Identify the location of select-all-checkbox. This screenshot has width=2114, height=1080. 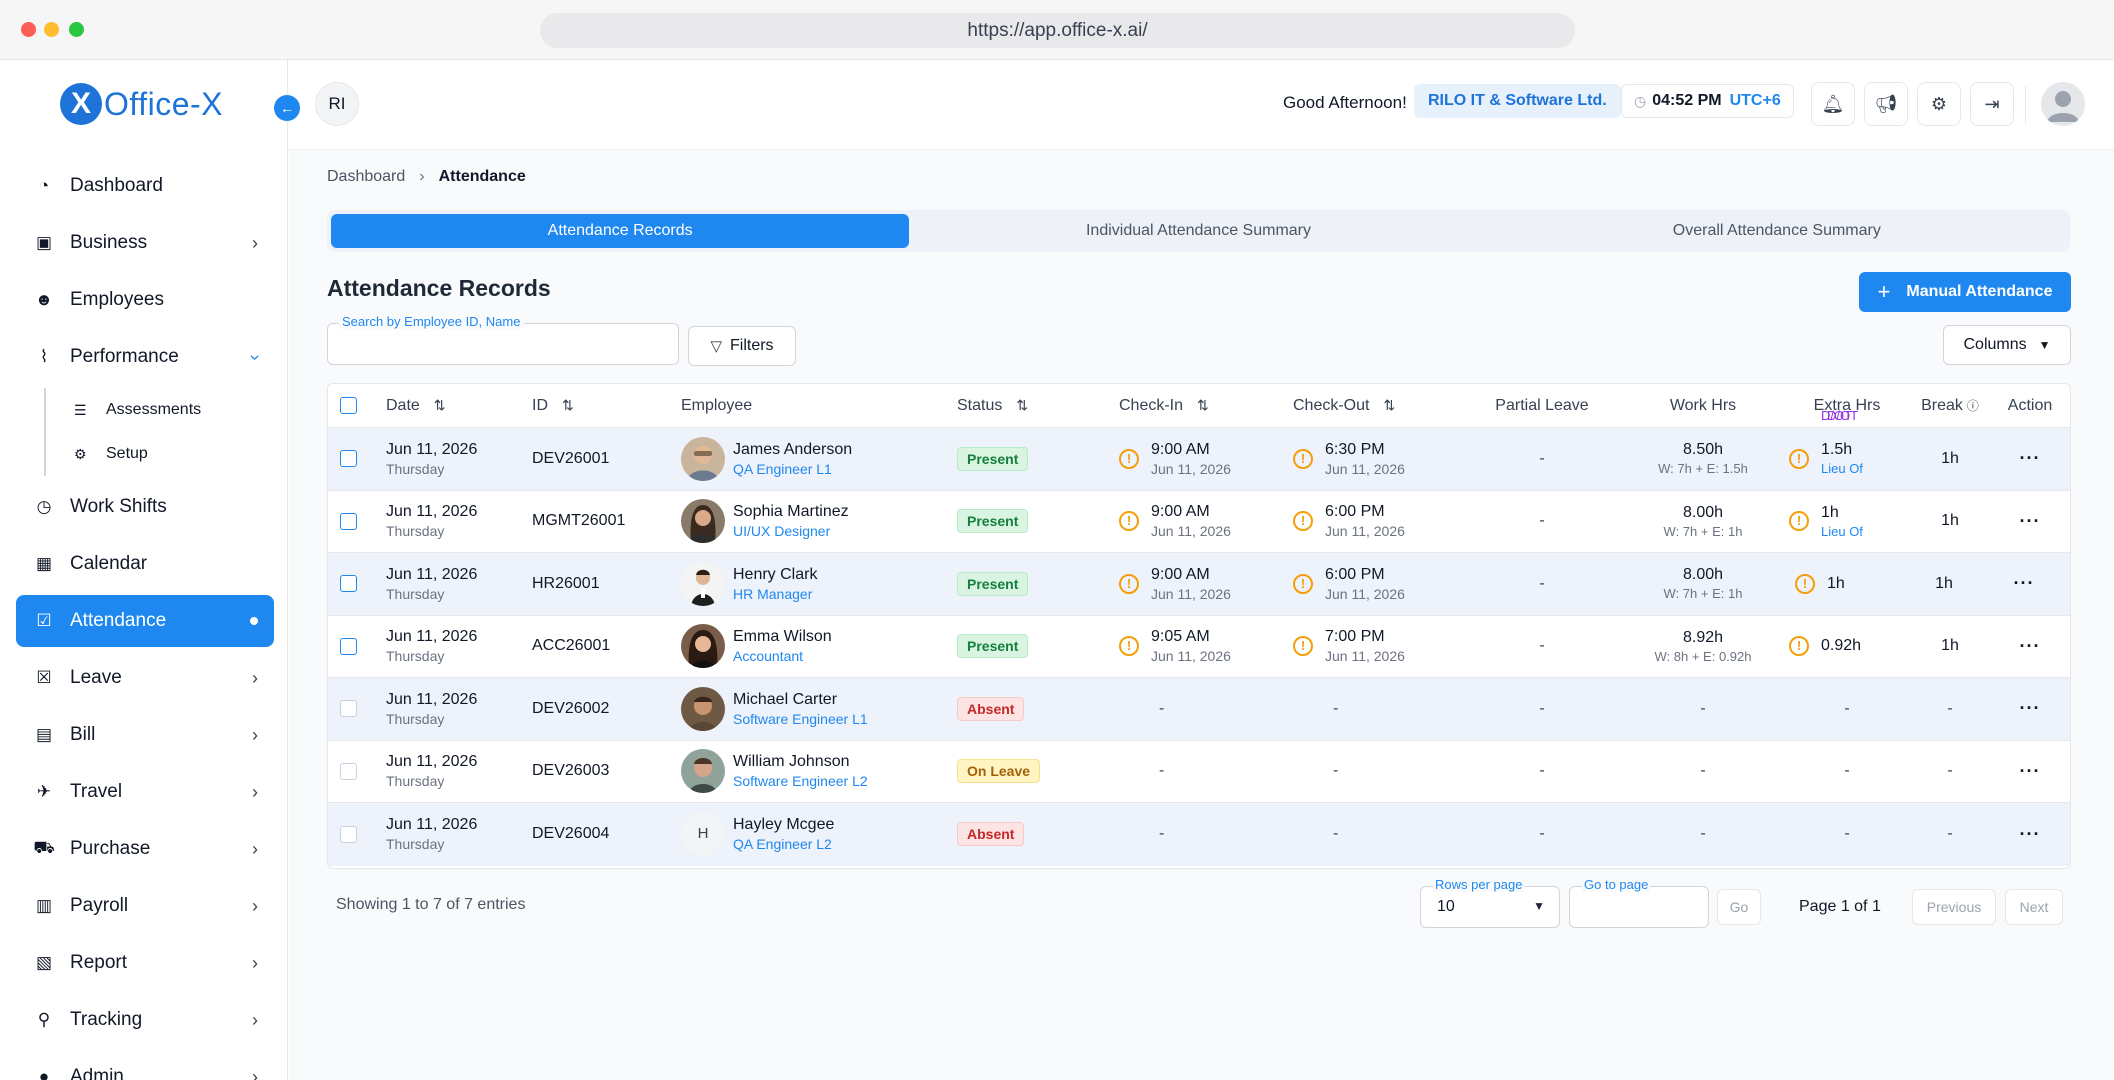
(348, 405).